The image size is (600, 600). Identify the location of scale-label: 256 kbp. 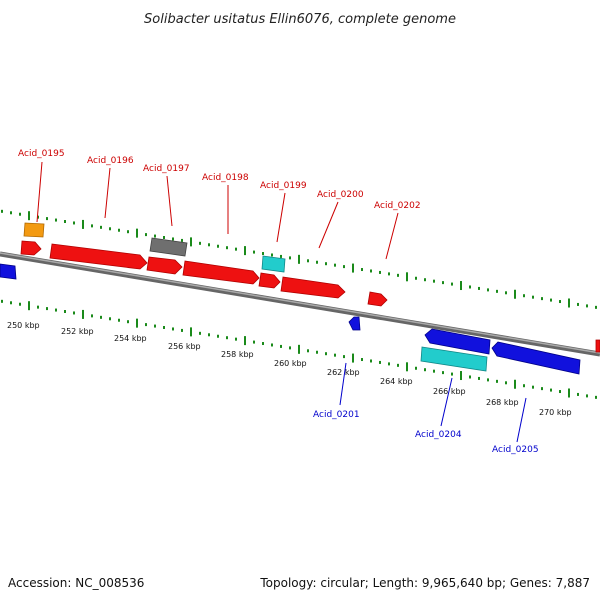
(184, 346).